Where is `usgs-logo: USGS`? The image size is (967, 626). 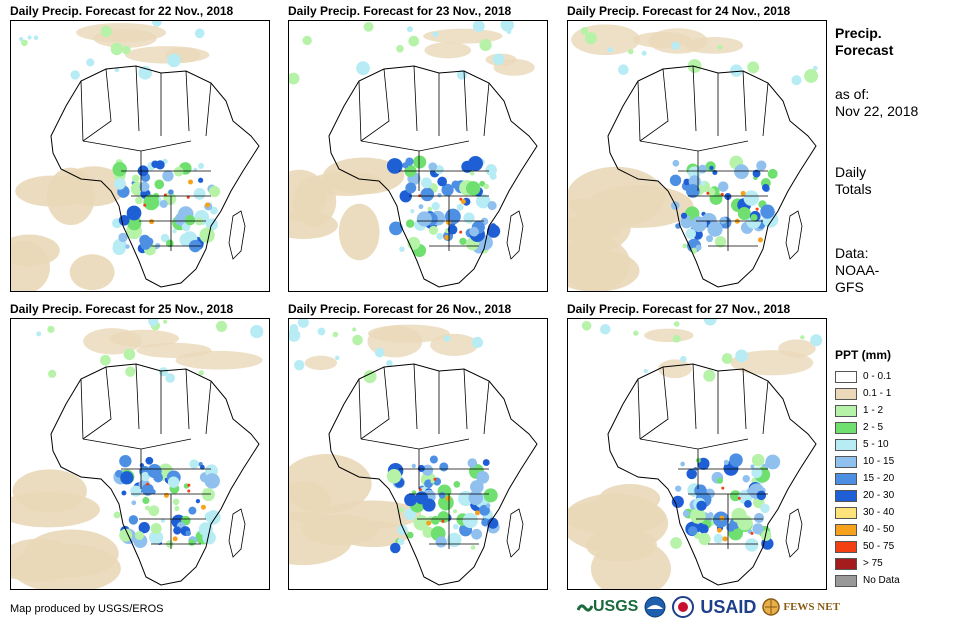
usgs-logo: USGS is located at coordinates (607, 607).